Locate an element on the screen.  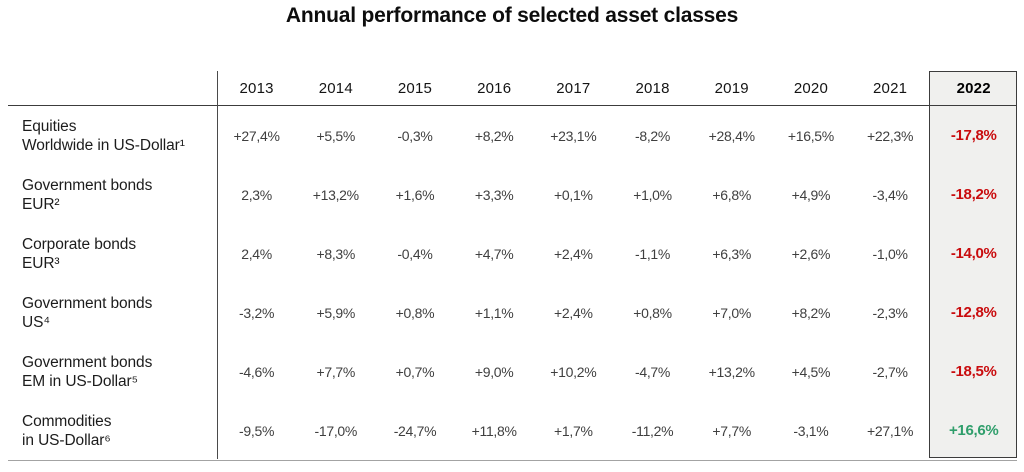
row-label: Government bonds EM in US-Dollar⁵ is located at coordinates (112, 372).